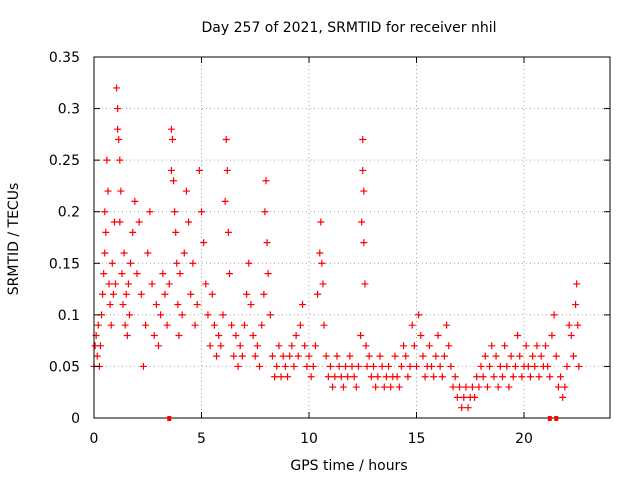 This screenshot has width=640, height=484. I want to click on x-tick-label: 10, so click(309, 439).